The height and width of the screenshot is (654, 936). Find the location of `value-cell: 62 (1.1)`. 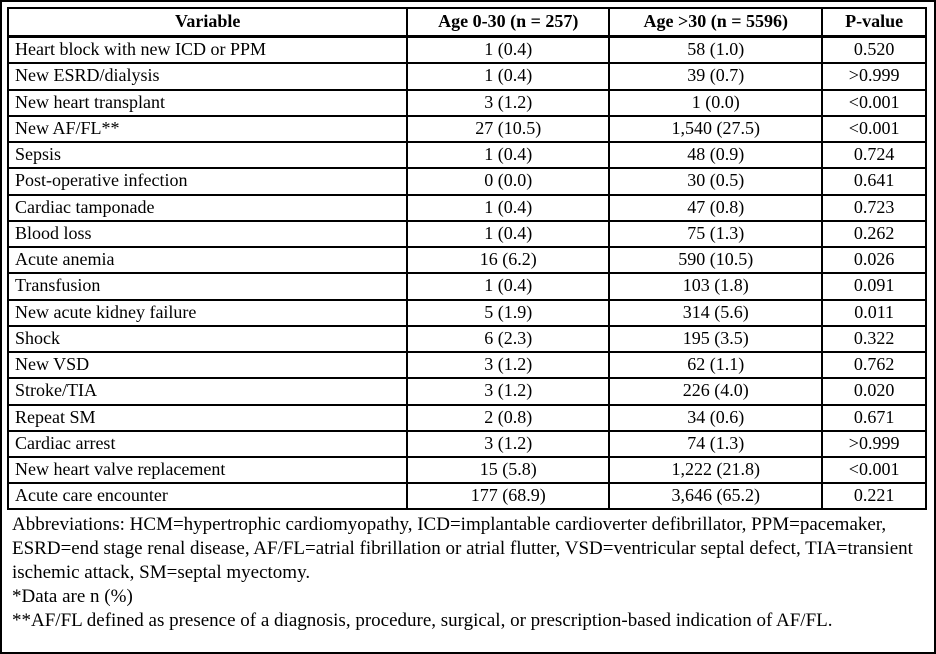

value-cell: 62 (1.1) is located at coordinates (716, 365).